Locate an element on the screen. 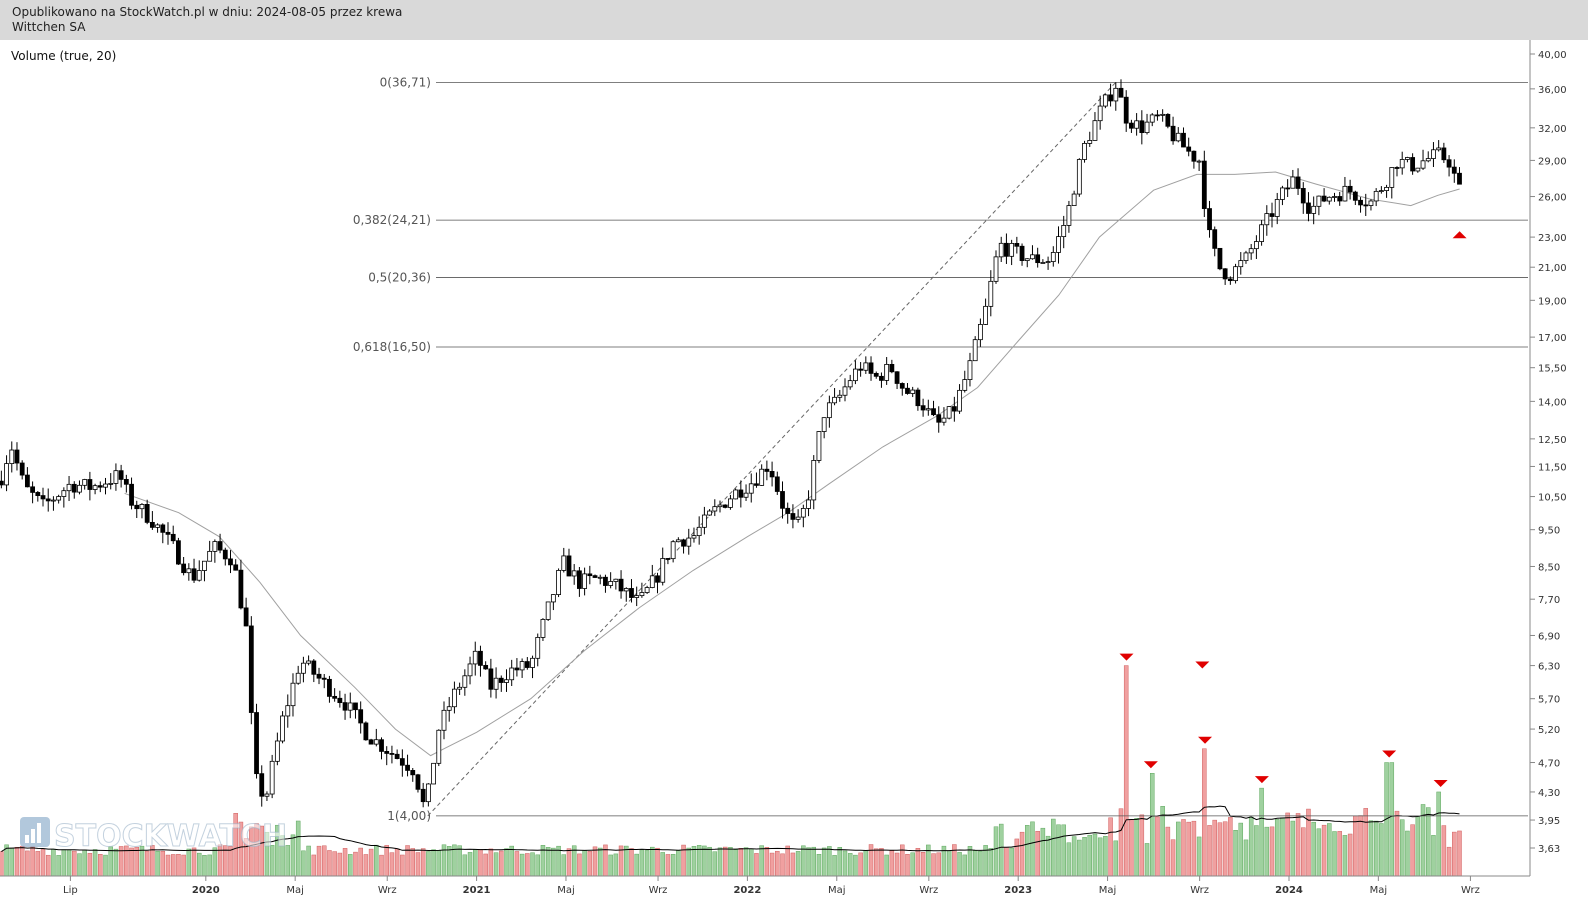  y-tick-label: 10,50 is located at coordinates (1552, 498).